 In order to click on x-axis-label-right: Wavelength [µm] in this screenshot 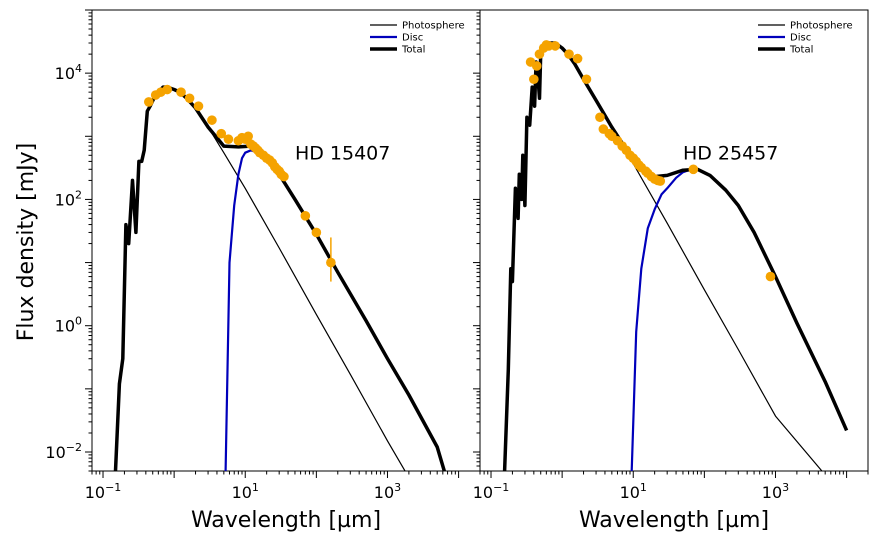, I will do `click(674, 520)`.